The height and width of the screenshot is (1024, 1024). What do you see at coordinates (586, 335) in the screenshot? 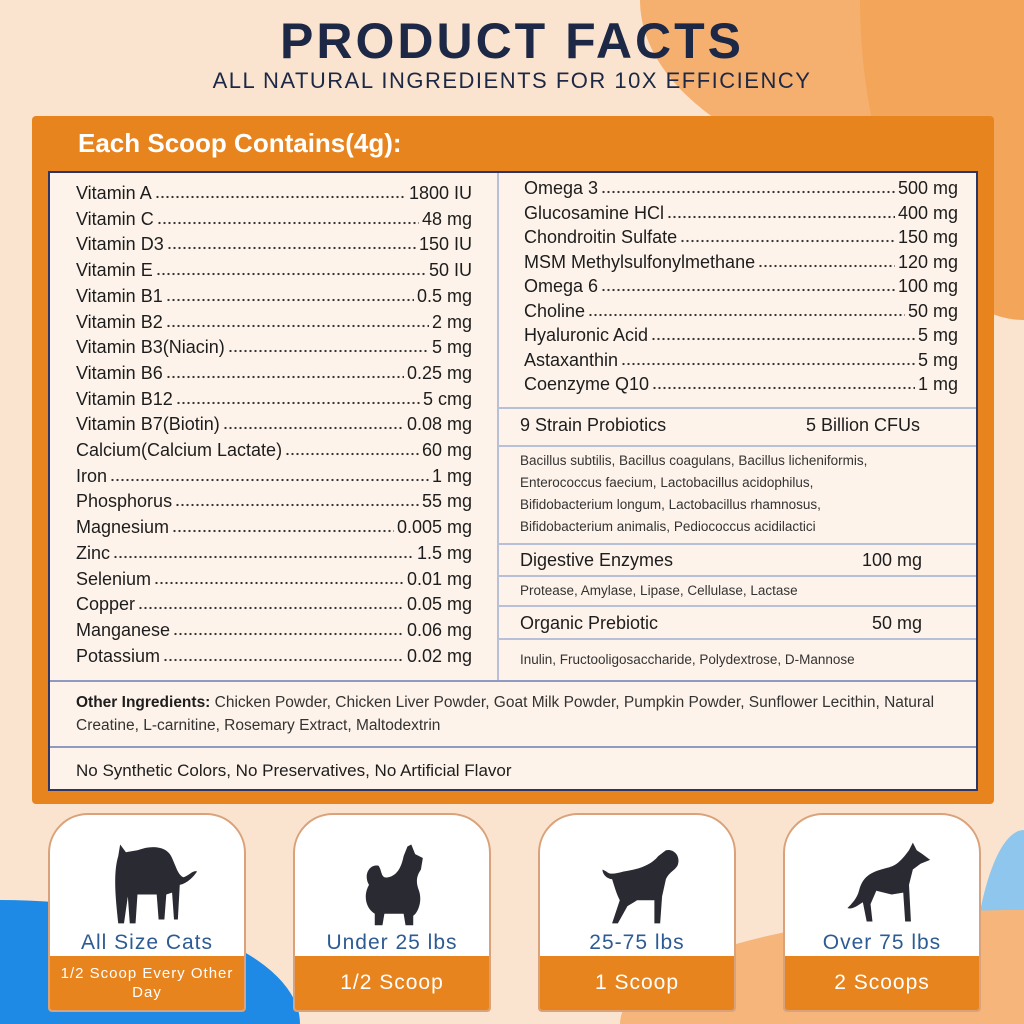
I see `nutrient-name: Hyaluronic Acid` at bounding box center [586, 335].